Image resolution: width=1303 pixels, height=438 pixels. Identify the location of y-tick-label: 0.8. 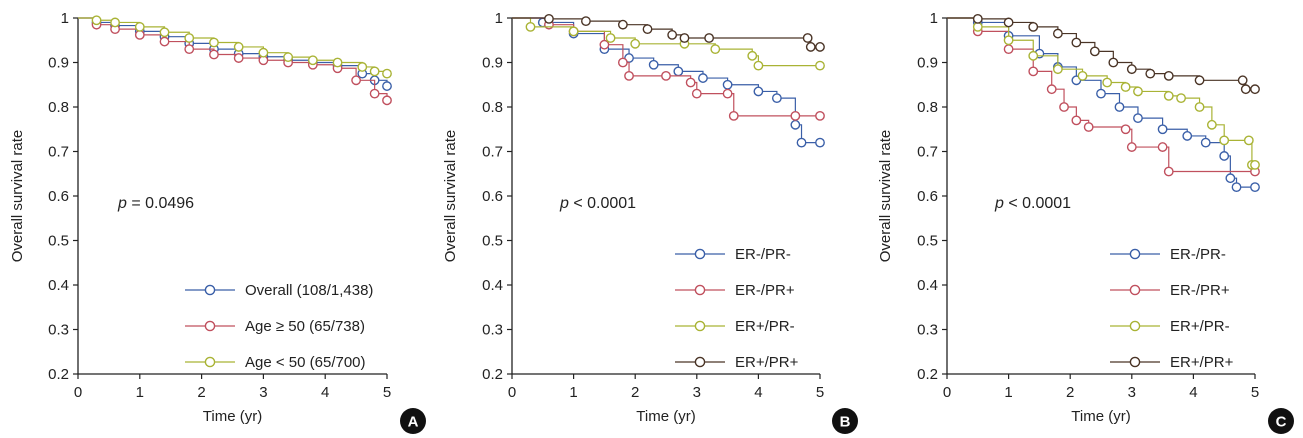
(492, 107).